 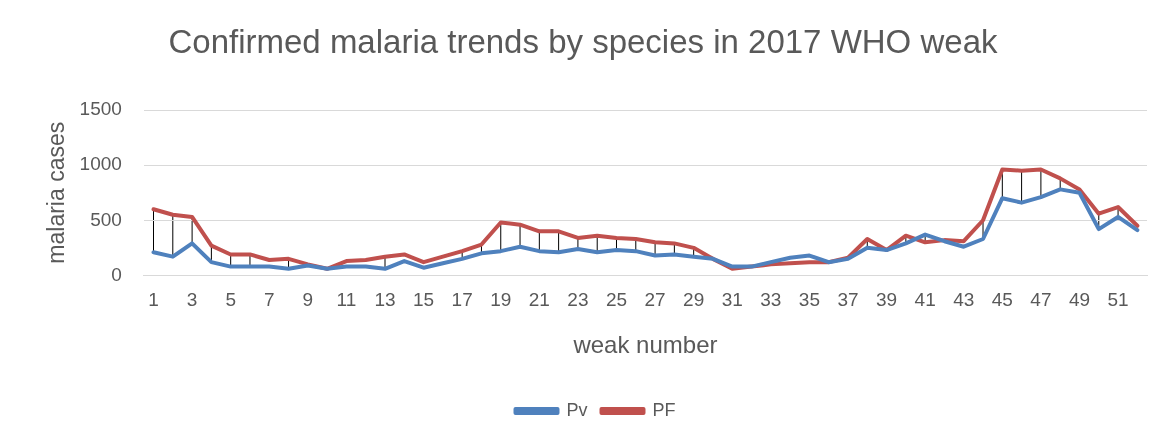 I want to click on x-tick-label: 15, so click(x=424, y=300).